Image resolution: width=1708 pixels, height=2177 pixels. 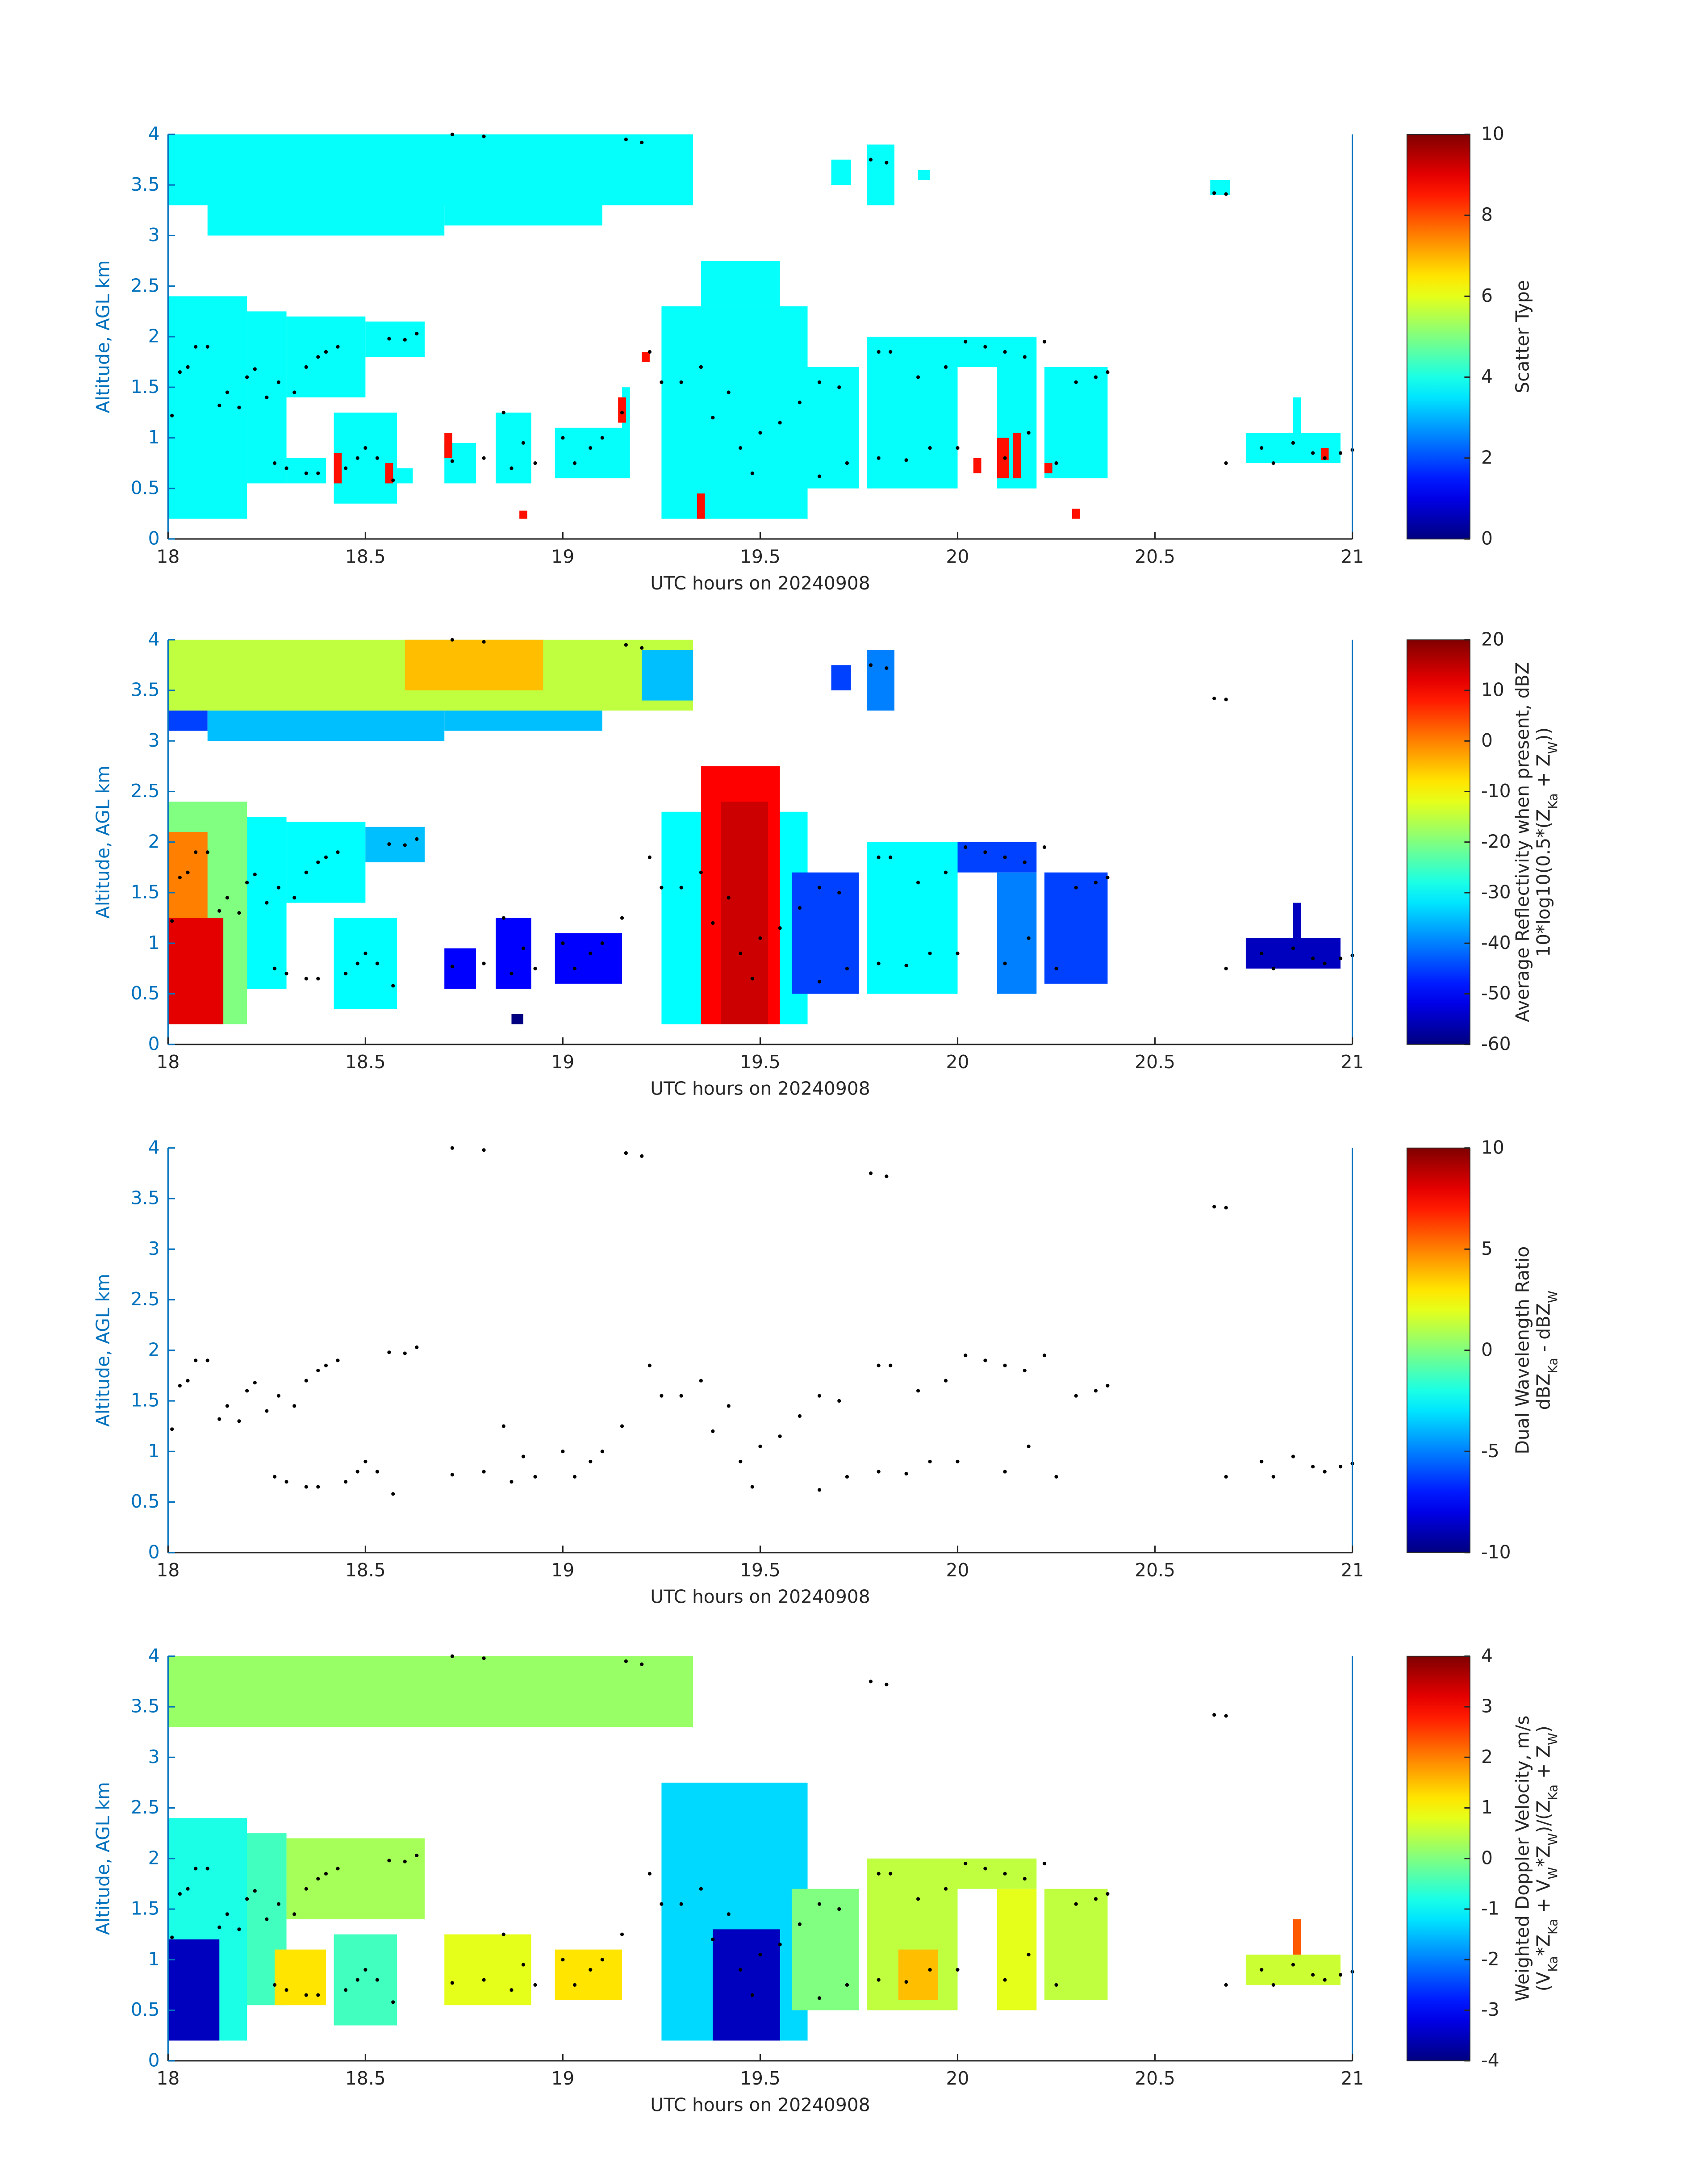 What do you see at coordinates (154, 336) in the screenshot?
I see `y-tick-label: 2` at bounding box center [154, 336].